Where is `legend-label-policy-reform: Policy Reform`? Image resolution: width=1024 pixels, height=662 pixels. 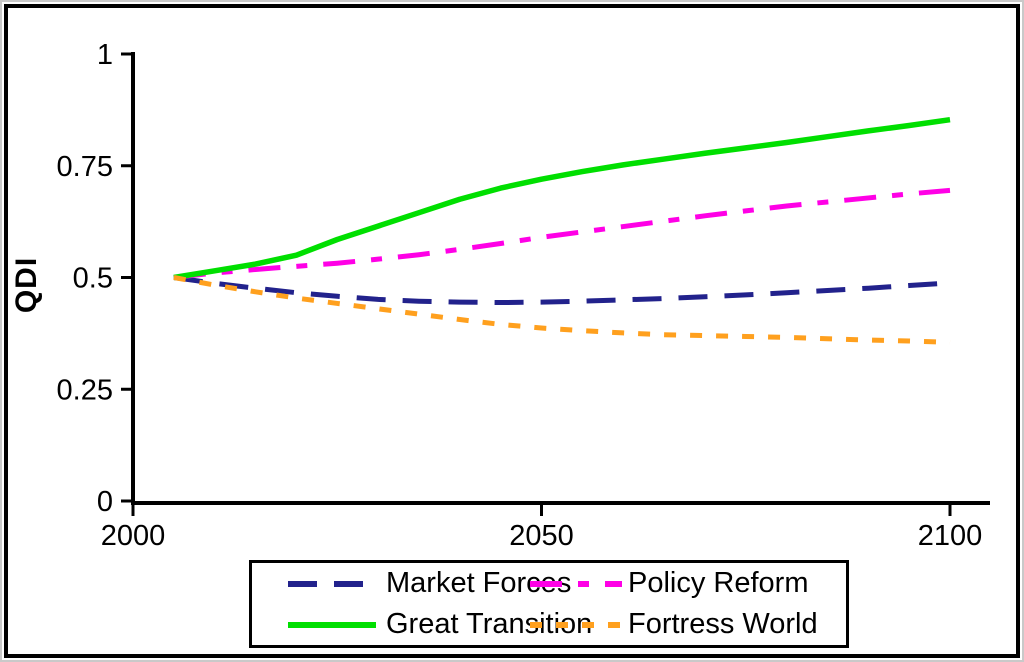
legend-label-policy-reform: Policy Reform is located at coordinates (718, 583).